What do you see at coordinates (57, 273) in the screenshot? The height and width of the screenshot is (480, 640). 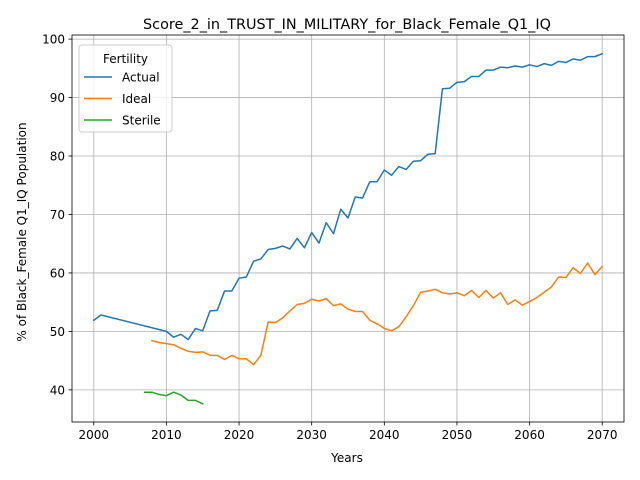 I see `y-tick-label: 60` at bounding box center [57, 273].